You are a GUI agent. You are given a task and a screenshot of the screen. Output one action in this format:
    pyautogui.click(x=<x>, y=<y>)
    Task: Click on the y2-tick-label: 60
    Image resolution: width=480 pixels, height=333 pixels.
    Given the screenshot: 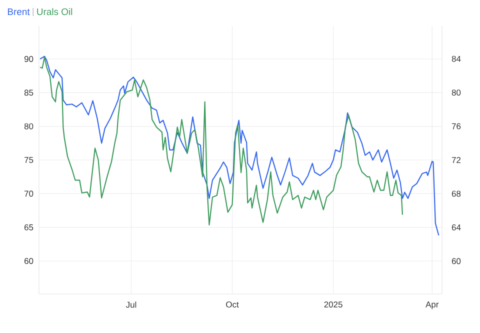 What is the action you would take?
    pyautogui.click(x=456, y=261)
    